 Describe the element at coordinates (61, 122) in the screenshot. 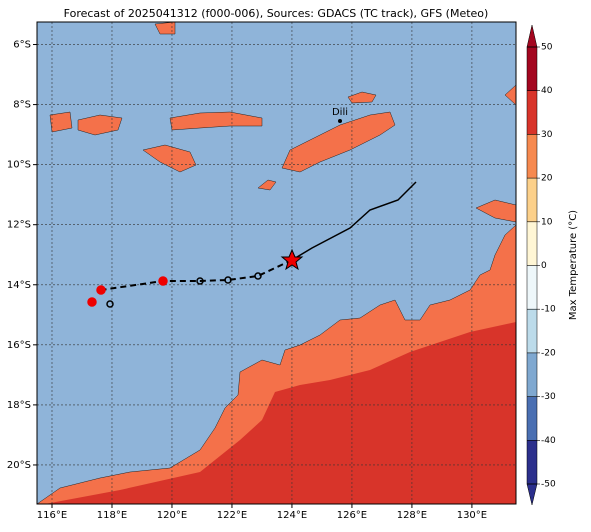

I see `lombok` at that location.